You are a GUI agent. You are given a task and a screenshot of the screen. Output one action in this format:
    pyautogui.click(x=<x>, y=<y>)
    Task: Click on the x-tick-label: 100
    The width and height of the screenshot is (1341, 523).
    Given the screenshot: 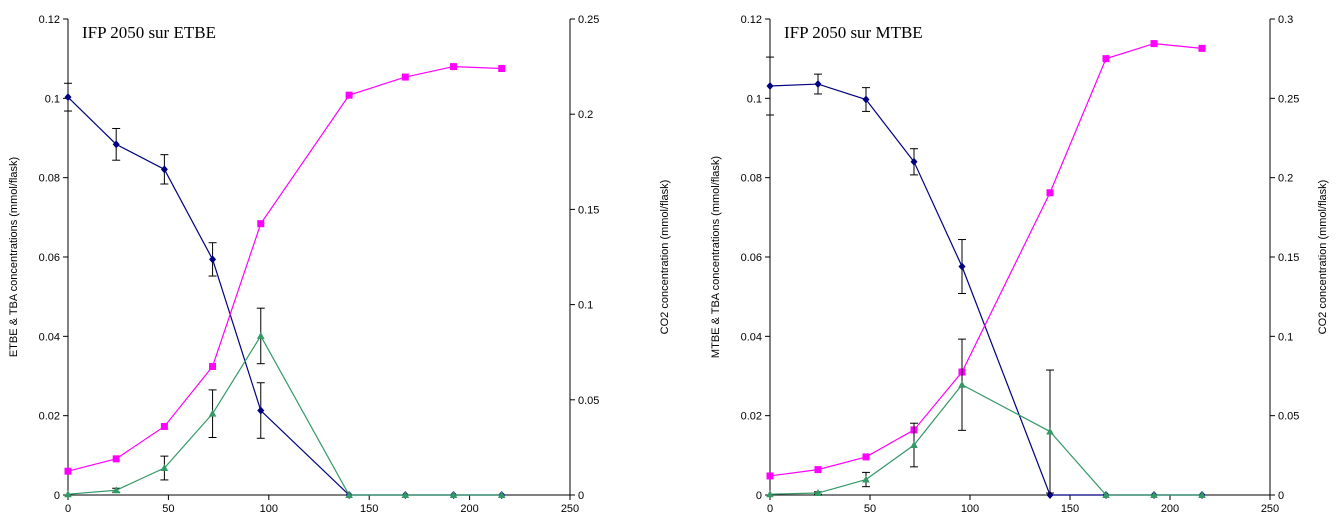 What is the action you would take?
    pyautogui.click(x=269, y=509)
    